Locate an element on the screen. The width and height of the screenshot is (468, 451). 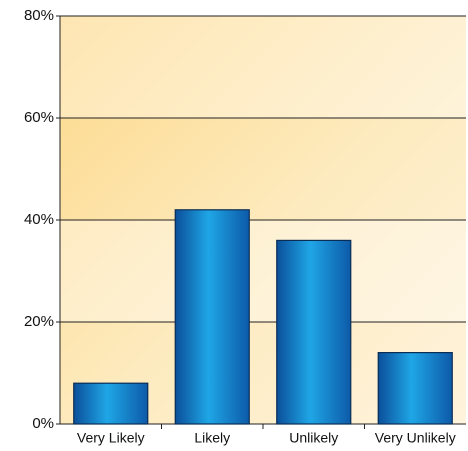
x-tick-label: Likely is located at coordinates (212, 438).